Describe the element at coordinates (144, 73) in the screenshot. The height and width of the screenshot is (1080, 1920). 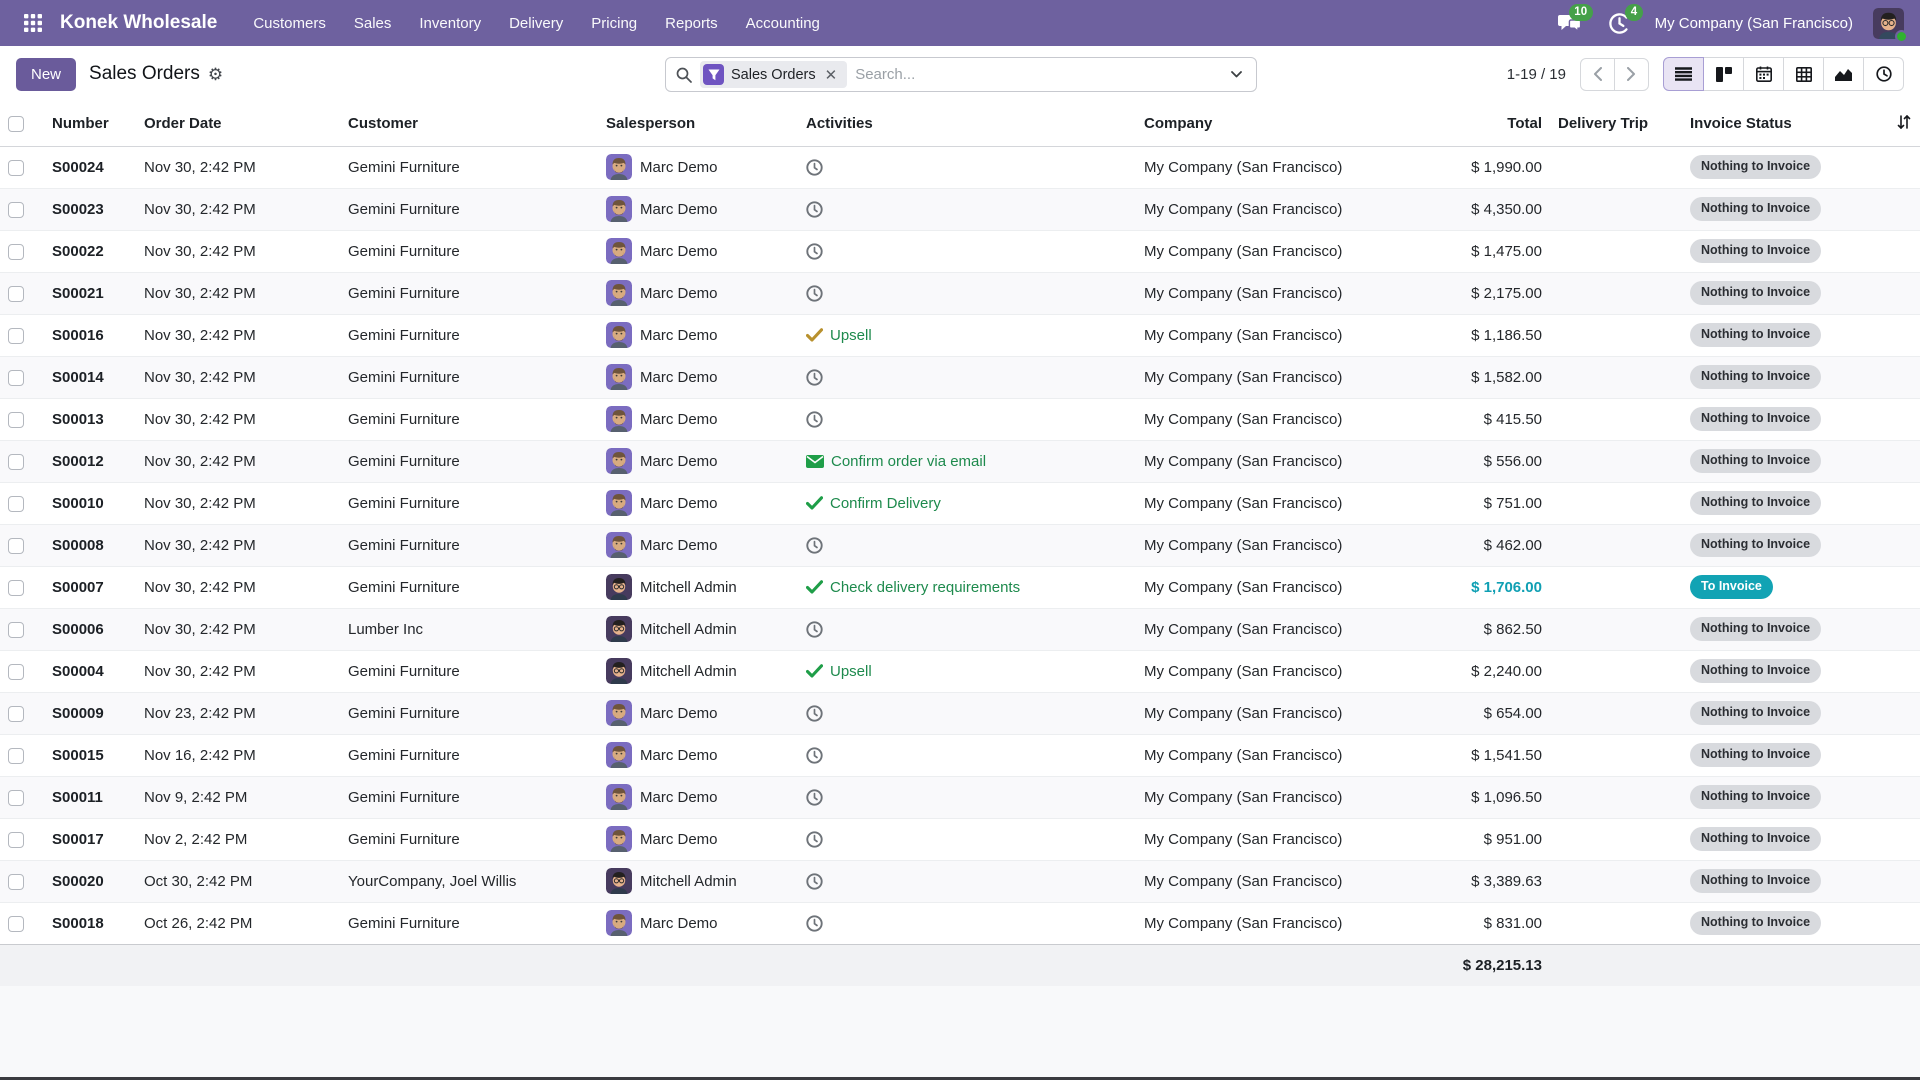
I see `page-title: Sales Orders` at that location.